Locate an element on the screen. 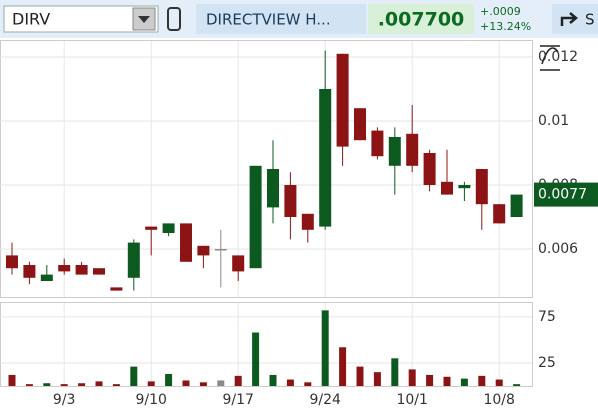 This screenshot has width=598, height=416. last-price: .007700 is located at coordinates (421, 20).